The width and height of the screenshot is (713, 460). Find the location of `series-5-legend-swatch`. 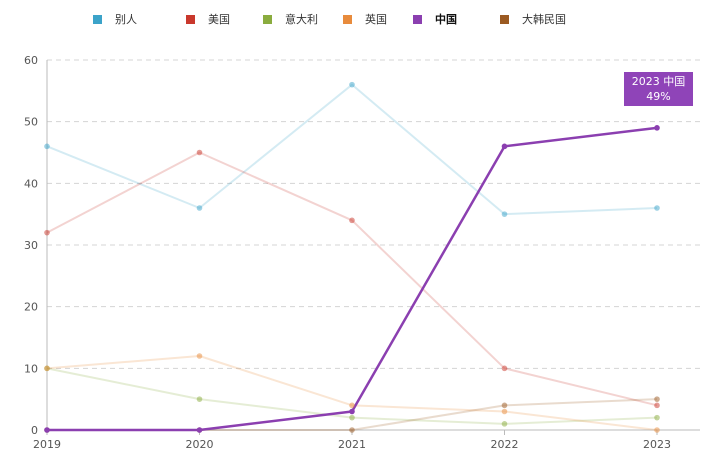

series-5-legend-swatch is located at coordinates (504, 19).